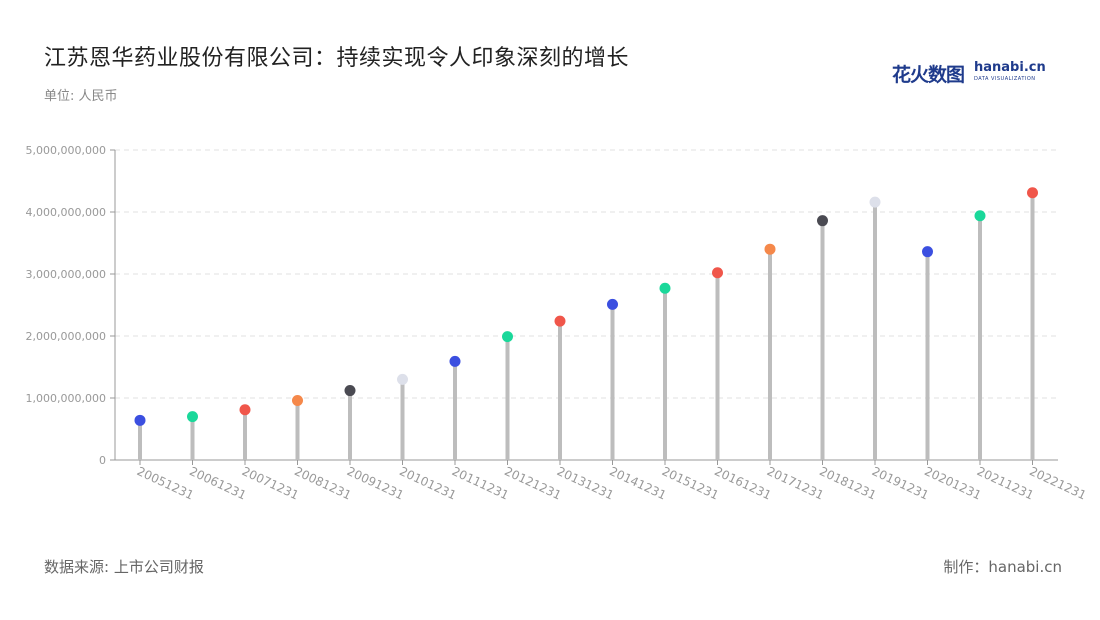 The height and width of the screenshot is (620, 1100). Describe the element at coordinates (690, 483) in the screenshot. I see `x-tick-label: 20151231` at that location.